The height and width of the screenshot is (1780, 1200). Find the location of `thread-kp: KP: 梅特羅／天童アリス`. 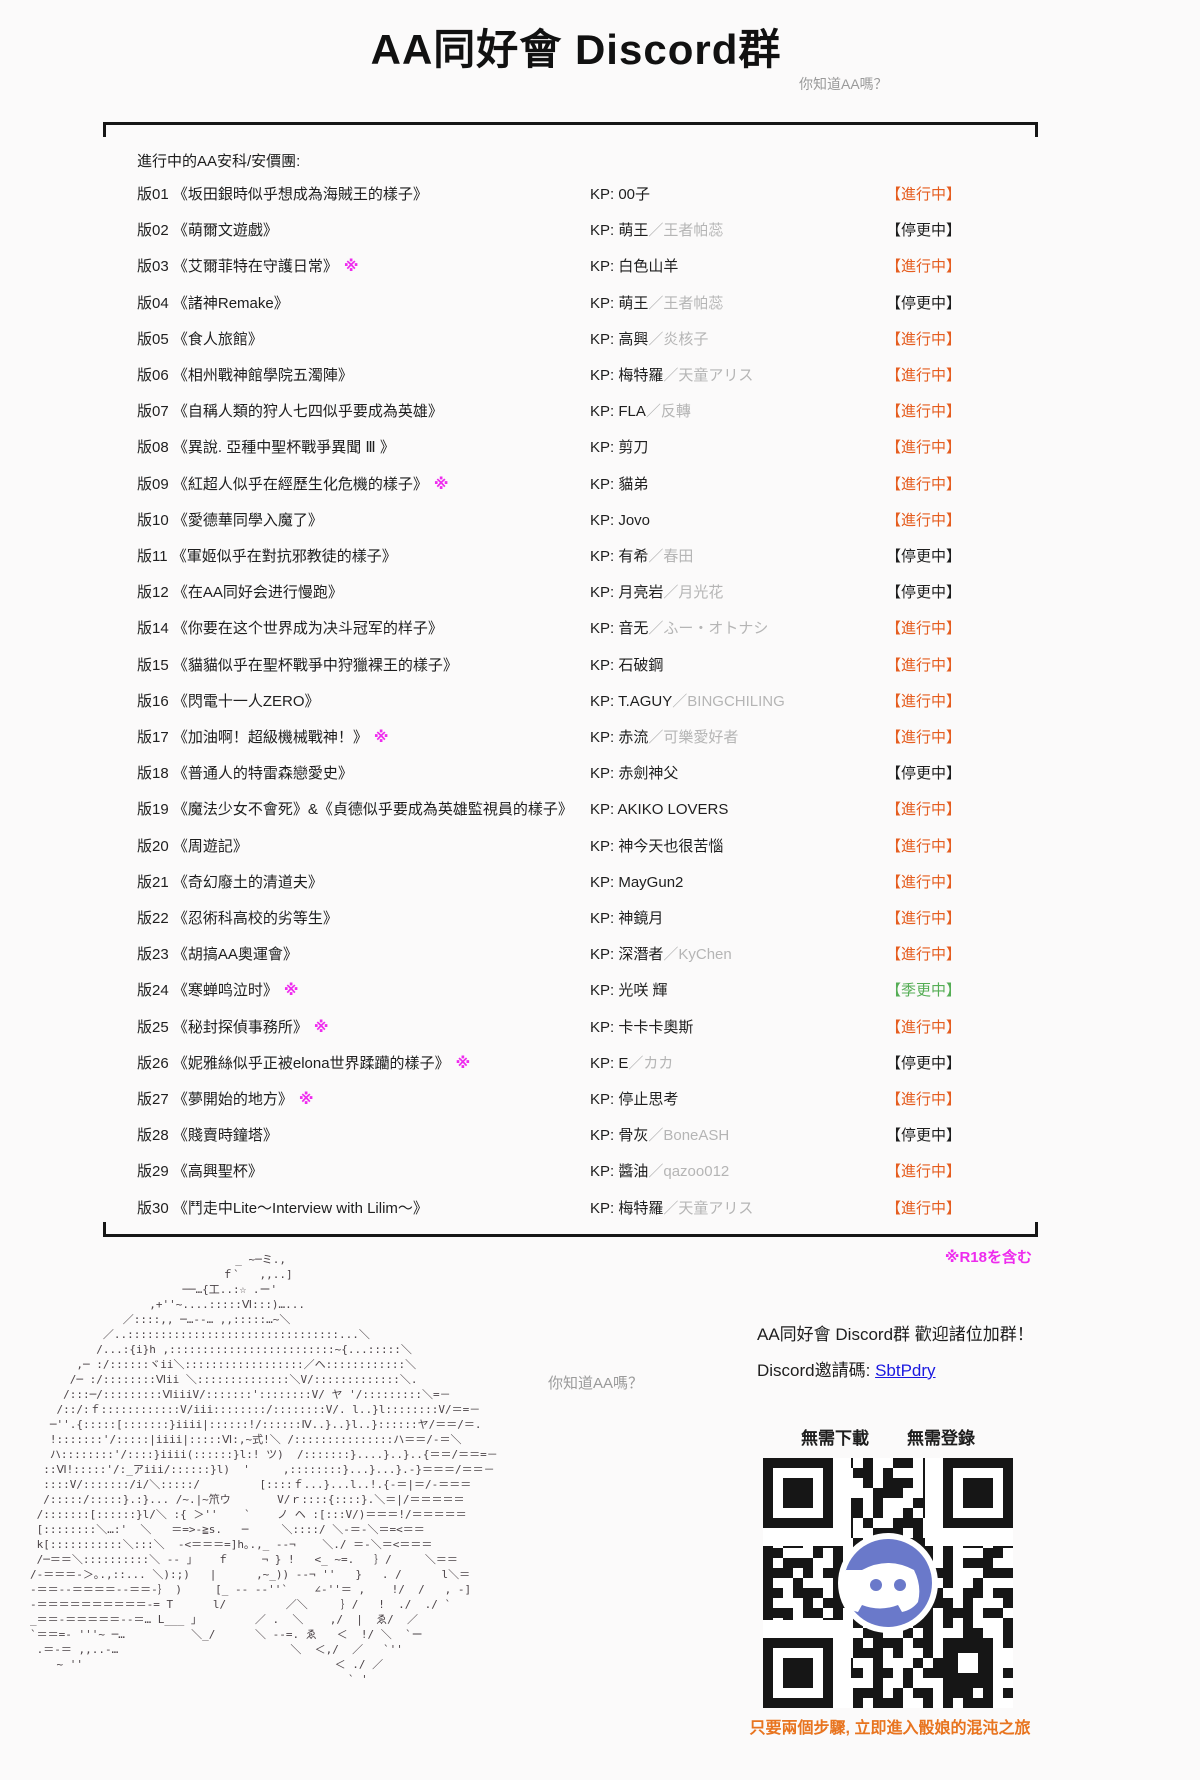

thread-kp: KP: 梅特羅／天童アリス is located at coordinates (672, 1208).